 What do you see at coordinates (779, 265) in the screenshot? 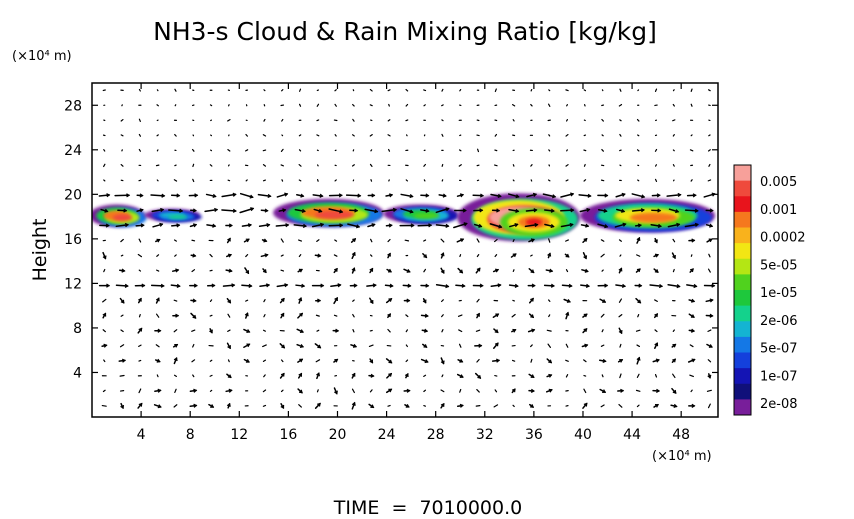
I see `colorbar-label: 5e-05` at bounding box center [779, 265].